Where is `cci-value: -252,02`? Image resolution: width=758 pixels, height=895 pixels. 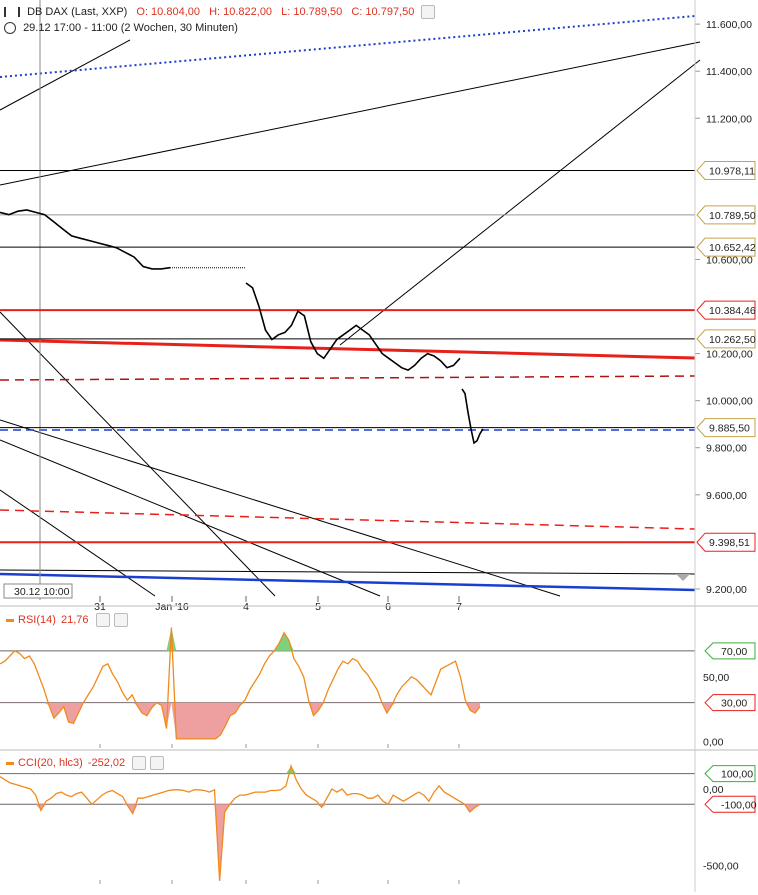
cci-value: -252,02 is located at coordinates (106, 762).